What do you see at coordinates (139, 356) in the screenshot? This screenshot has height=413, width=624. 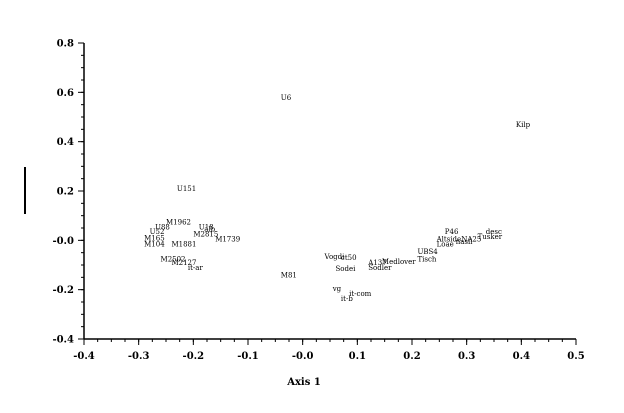 I see `x-tick-label: -0.3` at bounding box center [139, 356].